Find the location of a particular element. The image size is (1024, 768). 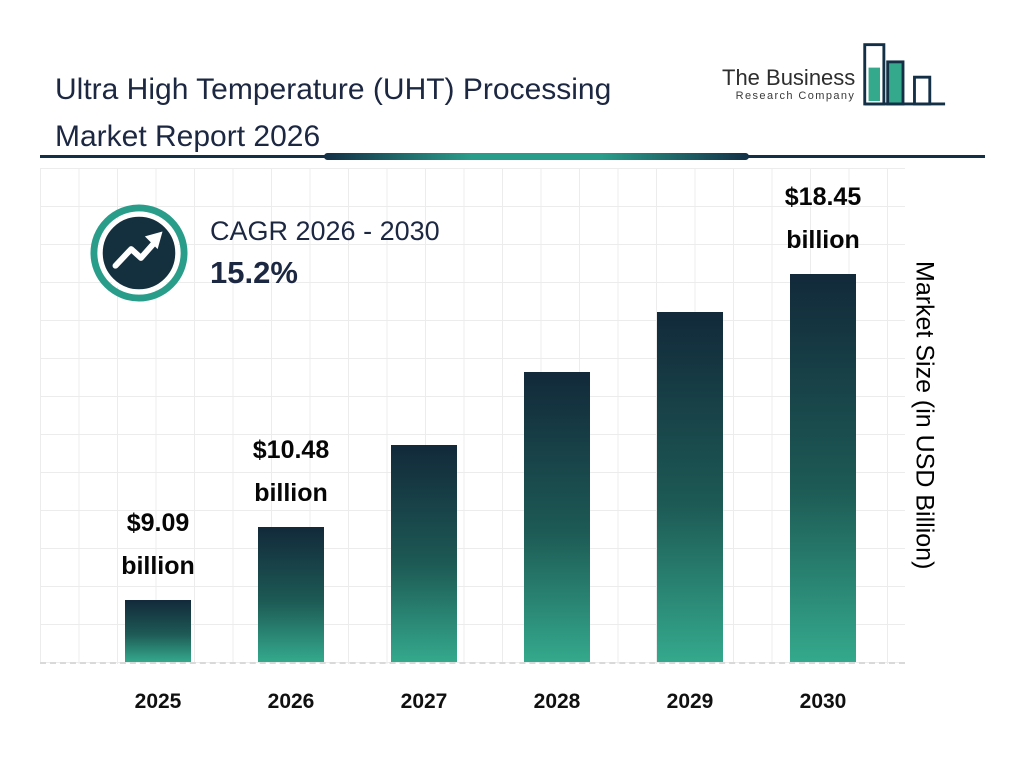

bar-group-2030: $18.45 billion 2030 is located at coordinates (823, 440).